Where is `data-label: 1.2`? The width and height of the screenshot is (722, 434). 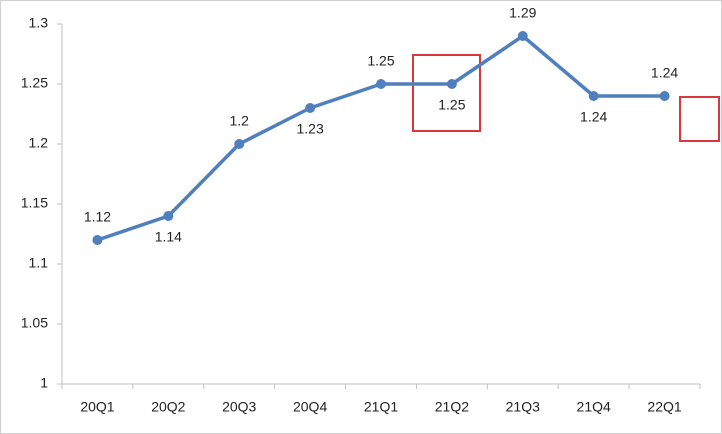 data-label: 1.2 is located at coordinates (239, 121).